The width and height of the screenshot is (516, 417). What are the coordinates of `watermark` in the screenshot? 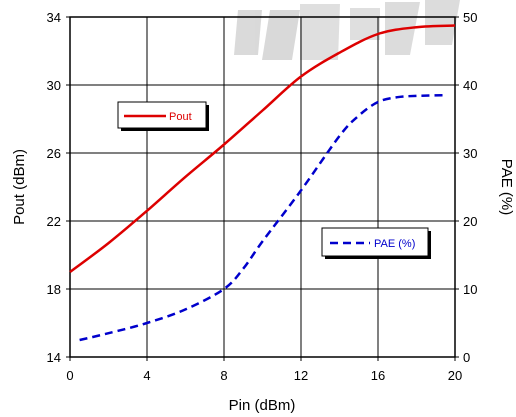 It's located at (347, 30).